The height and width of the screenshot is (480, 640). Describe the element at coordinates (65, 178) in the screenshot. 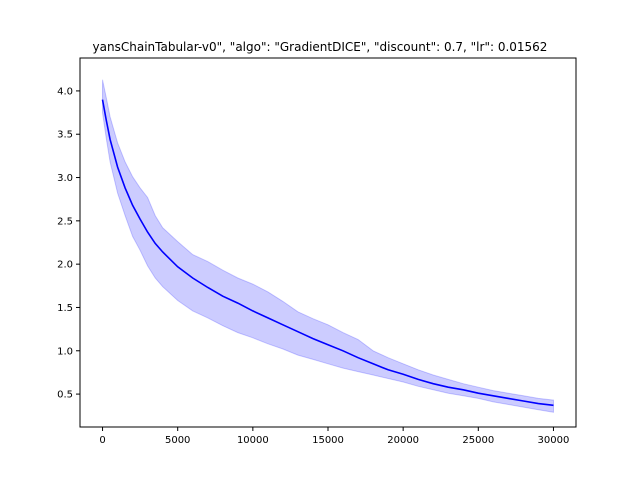

I see `y-tick-label: 3.0` at that location.